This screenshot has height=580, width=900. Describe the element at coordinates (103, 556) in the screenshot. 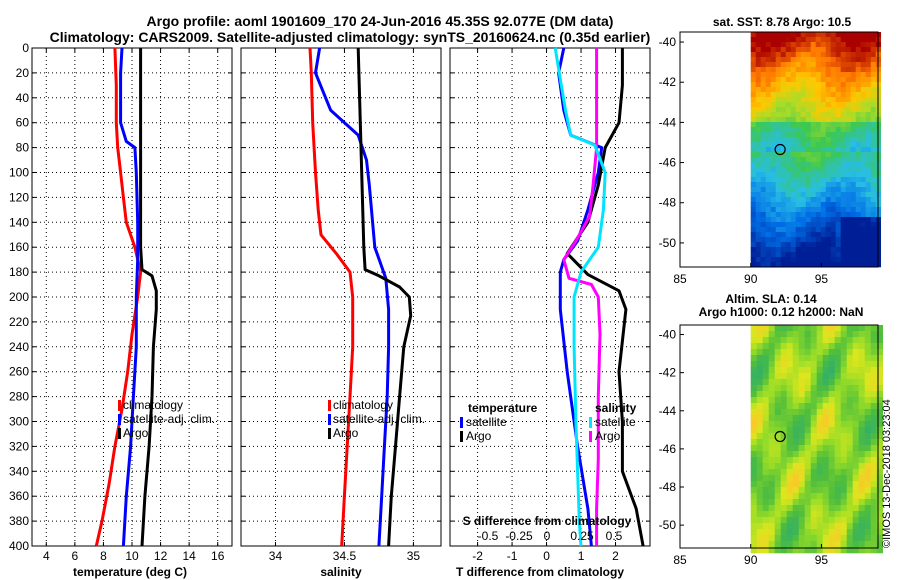

I see `x-tick-label: 8` at that location.